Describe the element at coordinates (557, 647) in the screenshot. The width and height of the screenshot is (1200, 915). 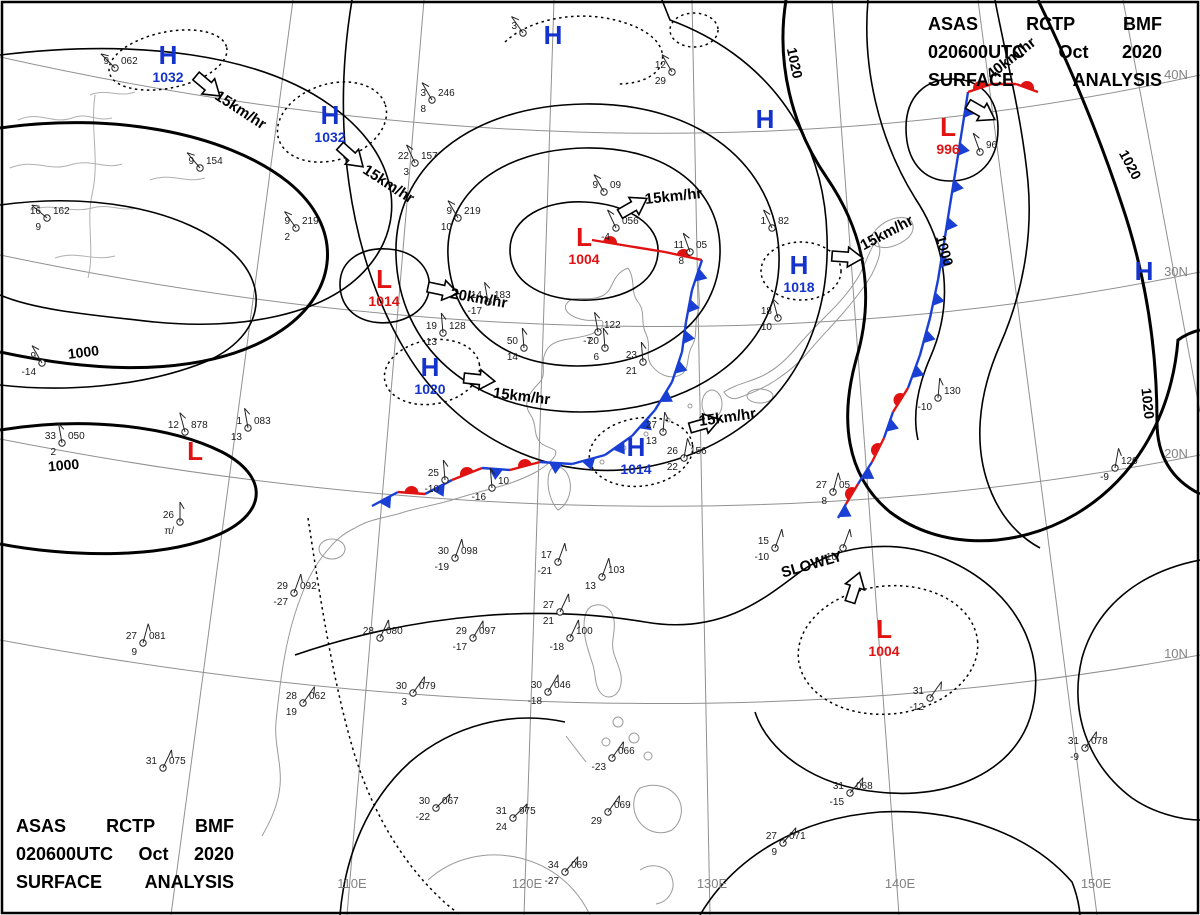
I see `station-dewpoint: -18` at that location.